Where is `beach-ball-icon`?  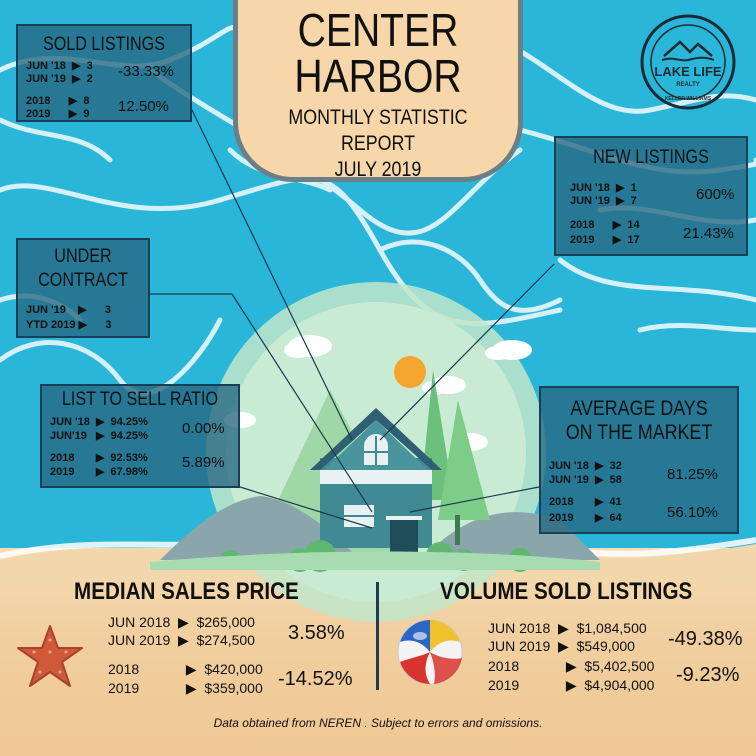
beach-ball-icon is located at coordinates (430, 652).